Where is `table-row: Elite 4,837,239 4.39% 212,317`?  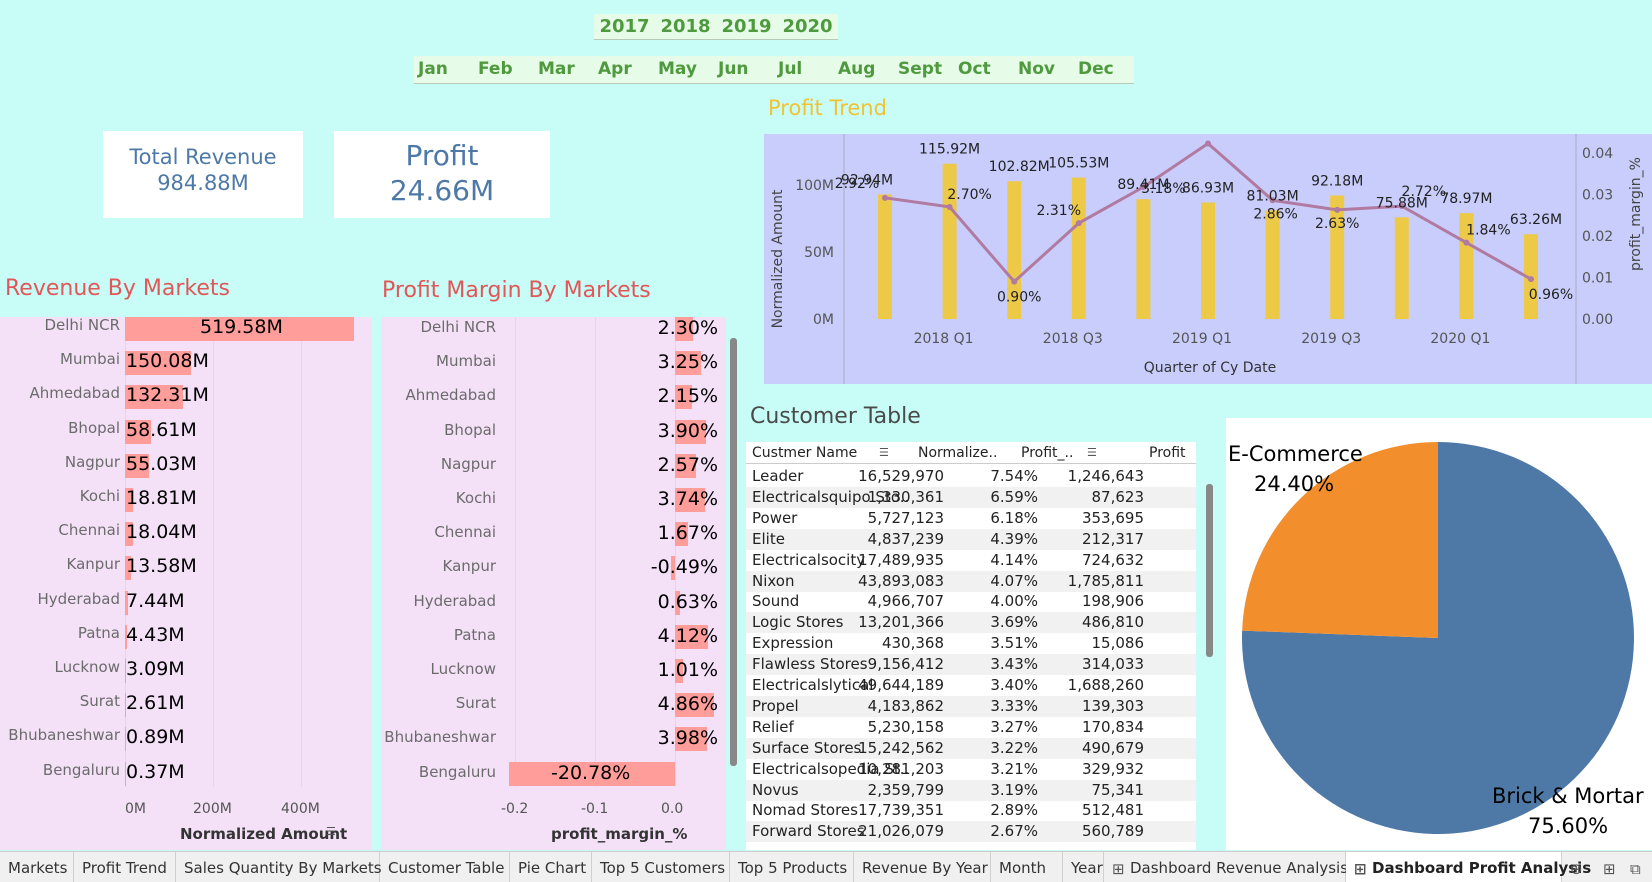 table-row: Elite 4,837,239 4.39% 212,317 is located at coordinates (971, 539).